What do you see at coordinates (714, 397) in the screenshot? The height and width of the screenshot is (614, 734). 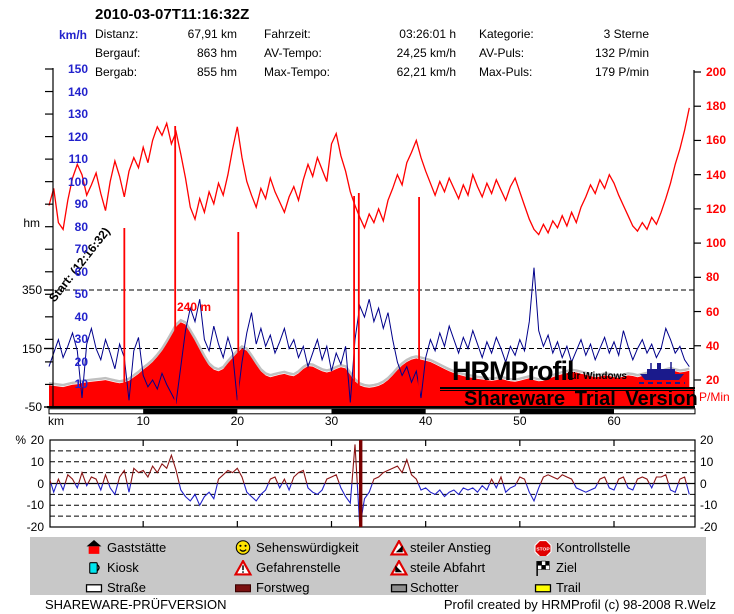 I see `pulse-axis-unit: P/Min` at bounding box center [714, 397].